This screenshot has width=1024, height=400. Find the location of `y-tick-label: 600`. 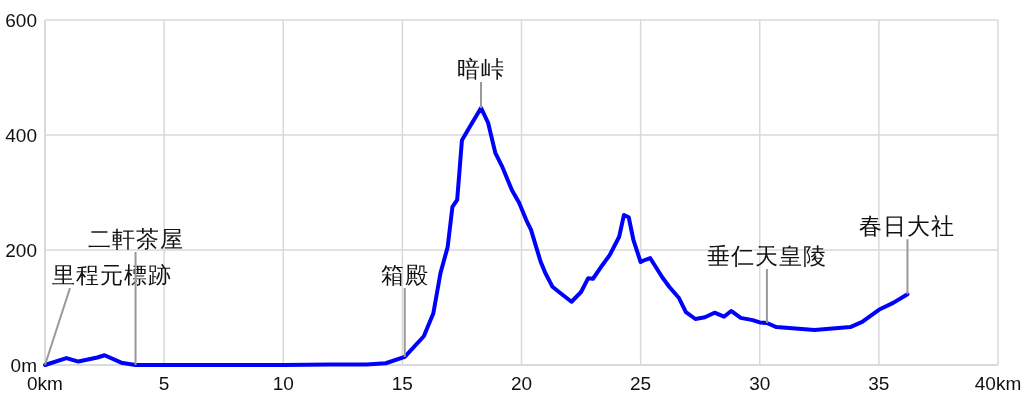

y-tick-label: 600 is located at coordinates (21, 20).